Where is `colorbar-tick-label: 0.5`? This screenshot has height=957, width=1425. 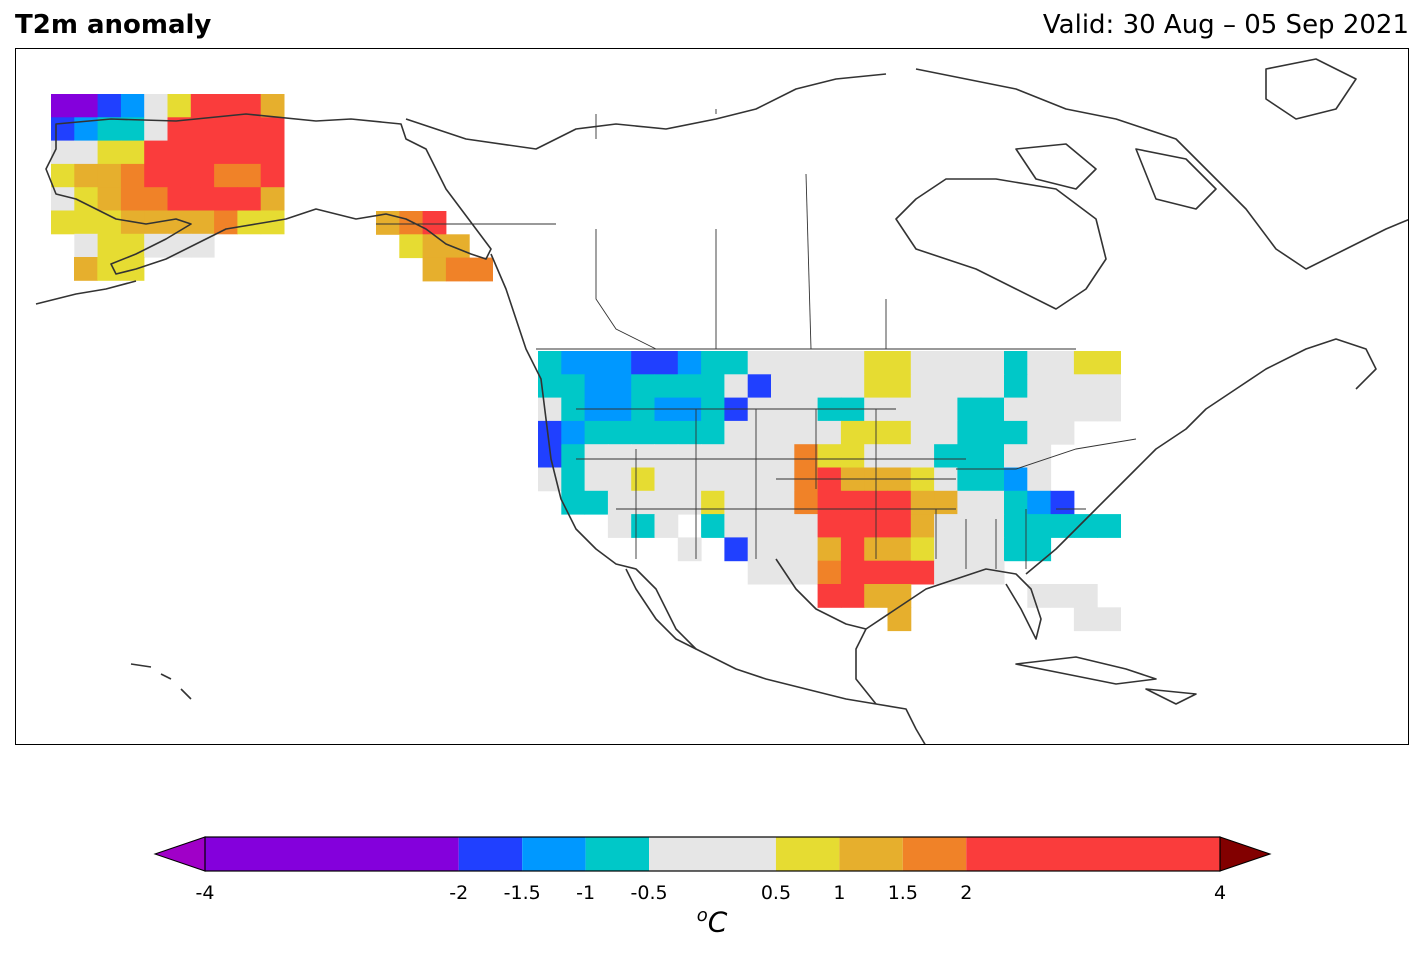
colorbar-tick-label: 0.5 is located at coordinates (776, 893).